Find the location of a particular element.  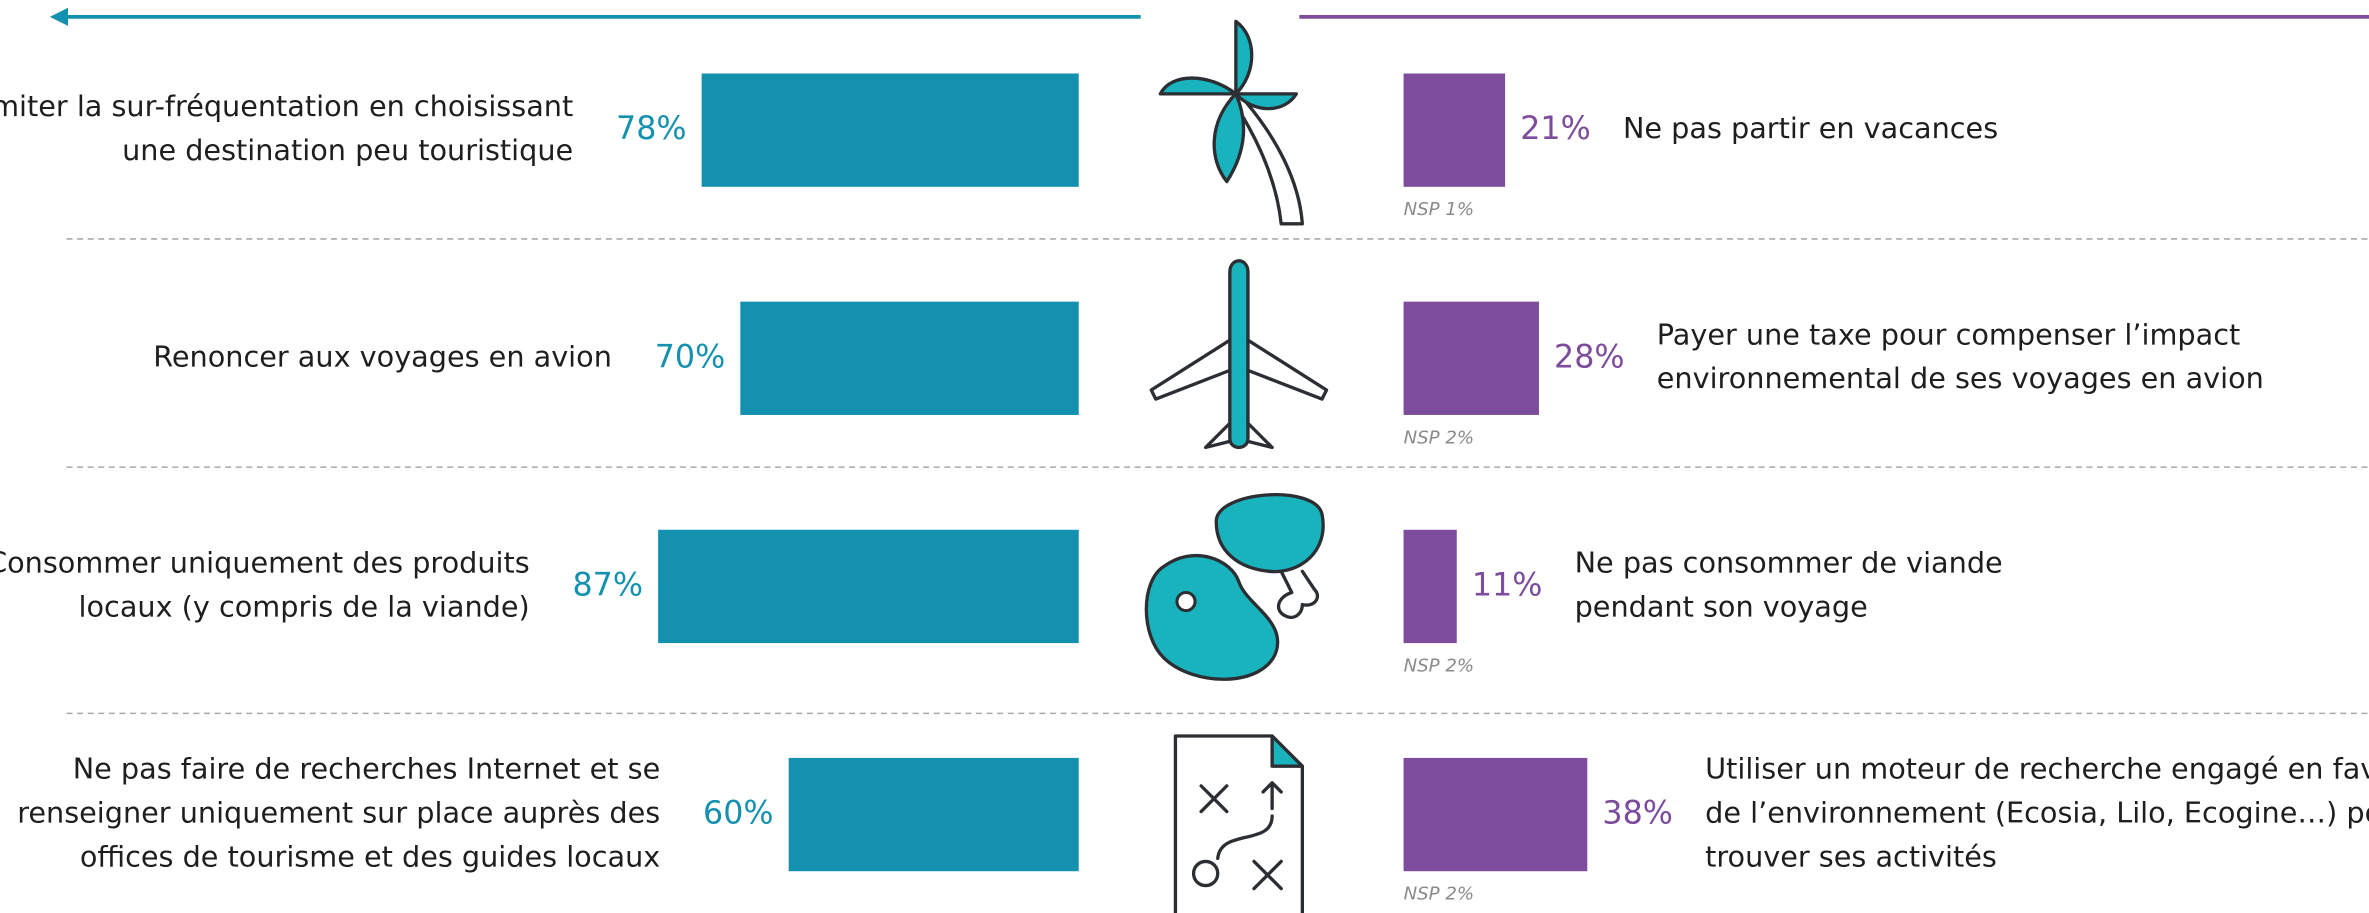

left-value-label: 87% is located at coordinates (608, 585).